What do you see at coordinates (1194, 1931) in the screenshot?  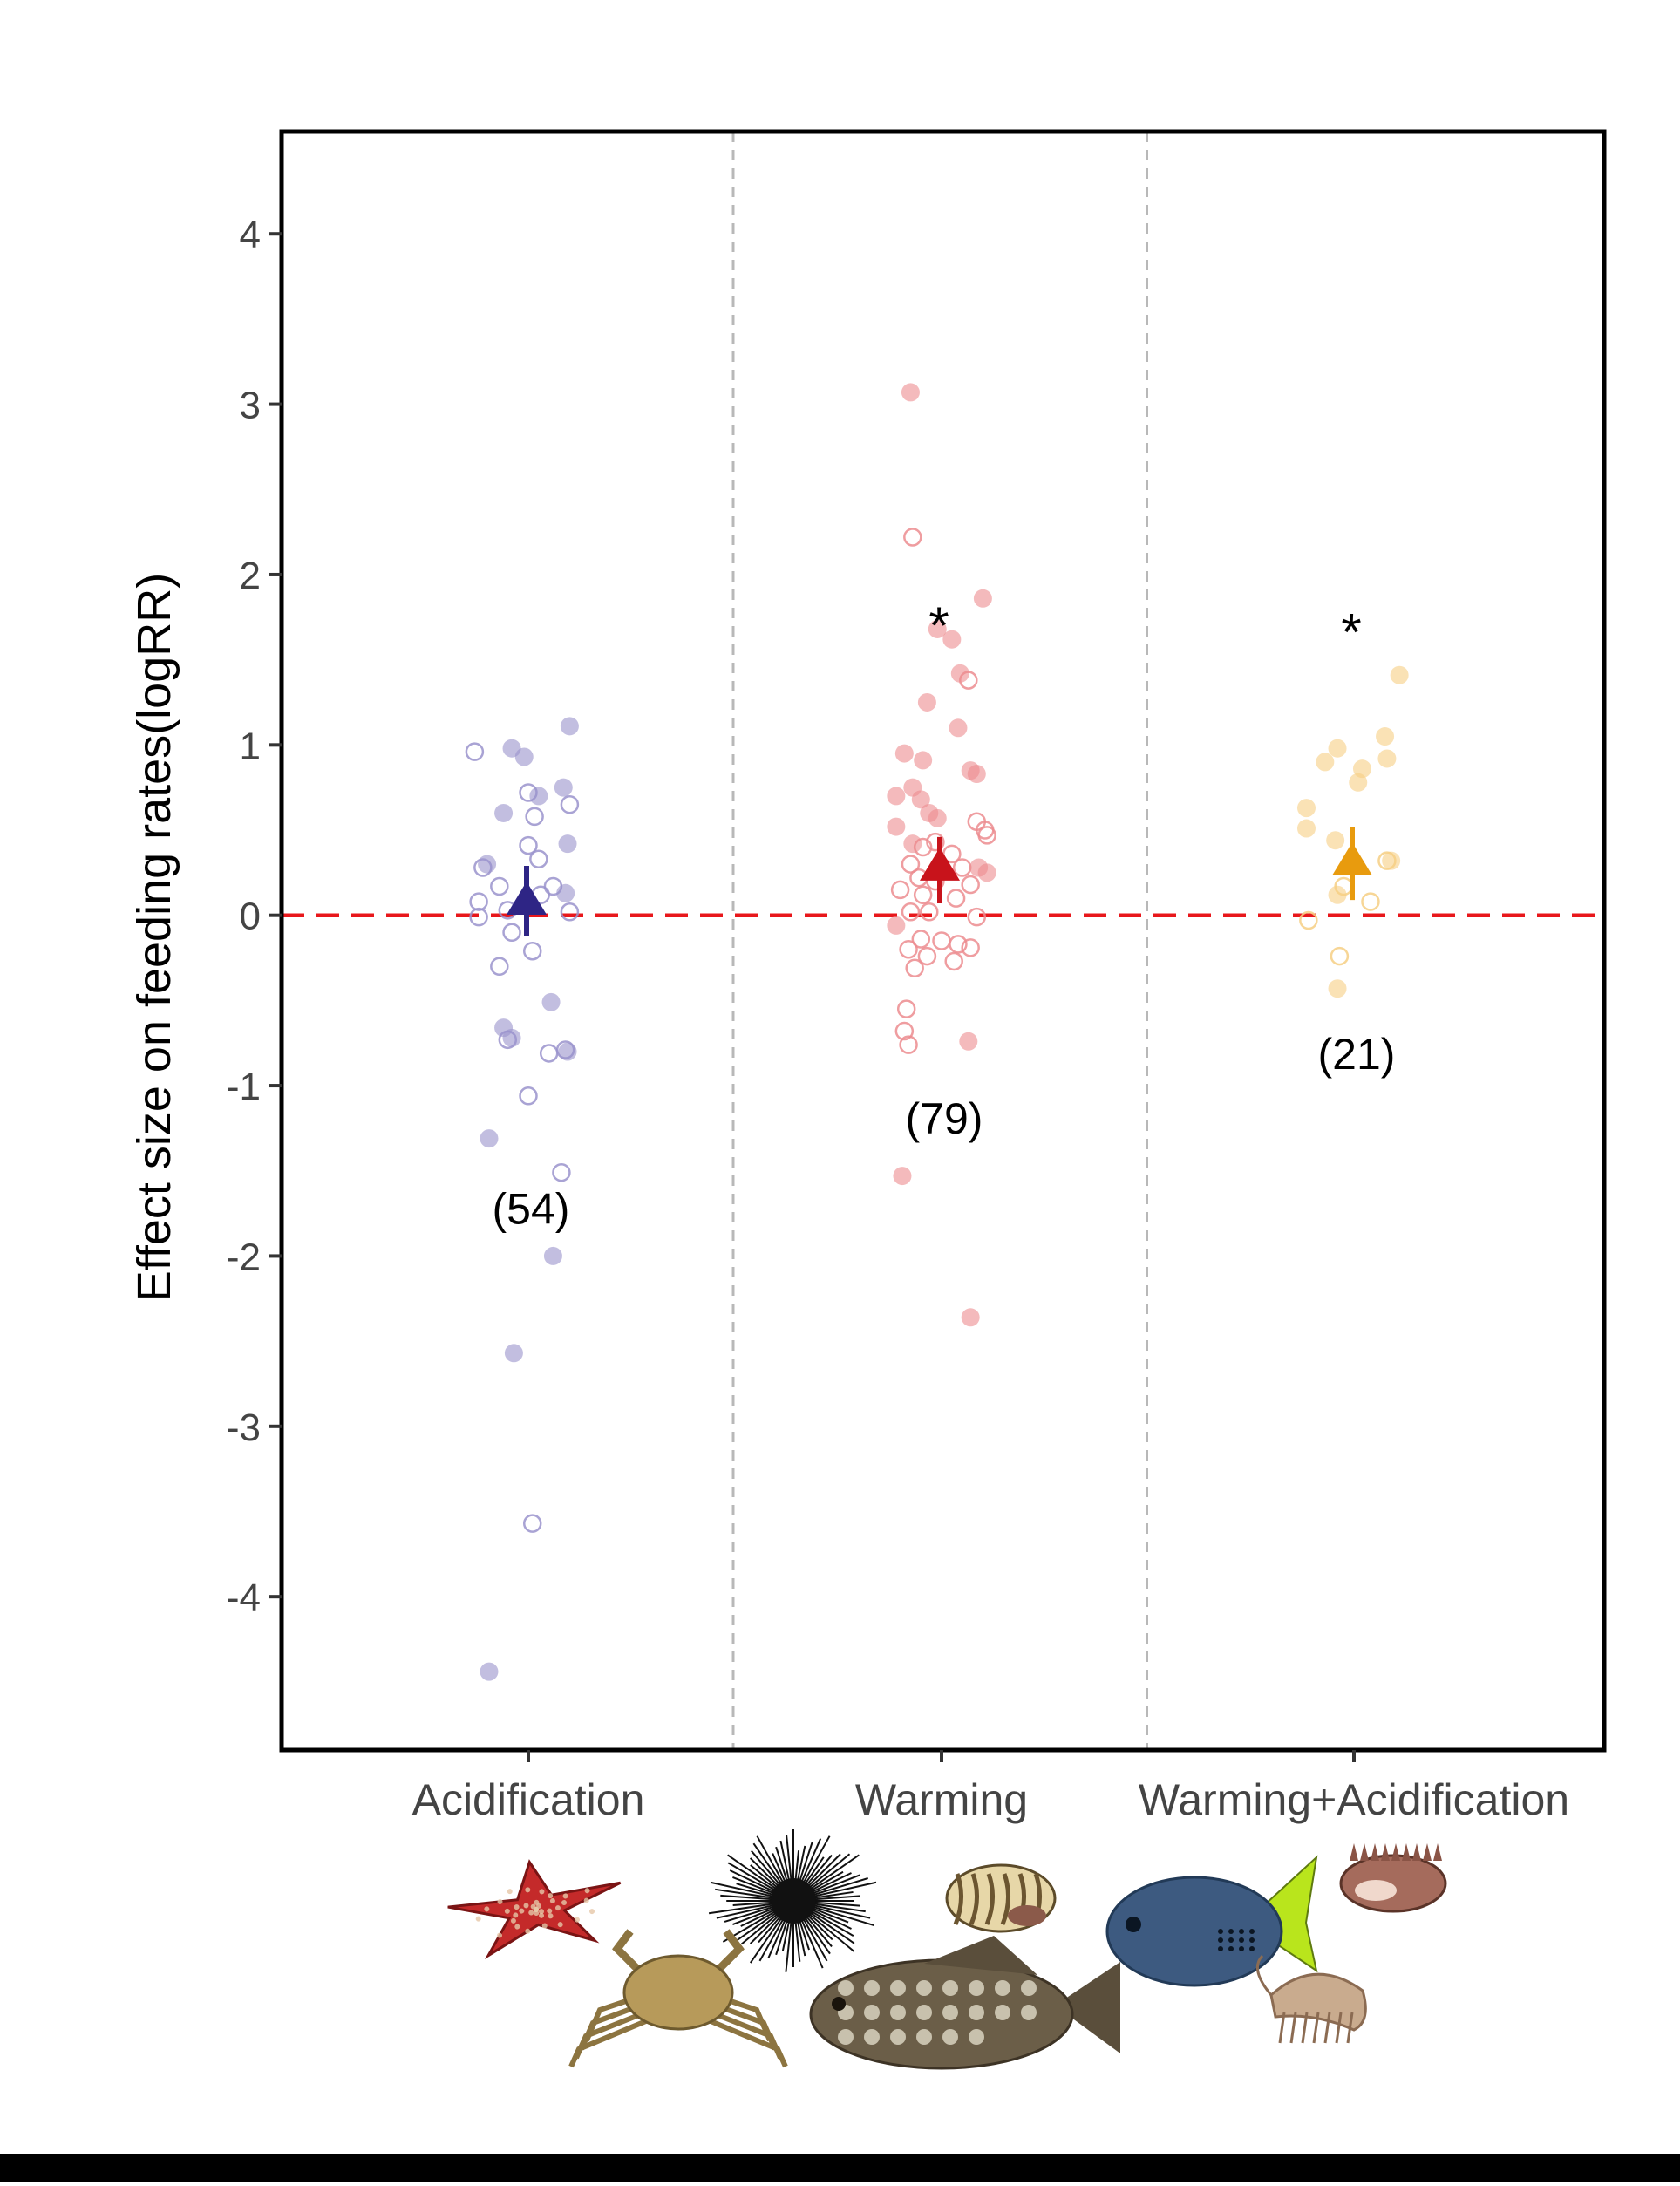 I see `surgeonfish-body` at bounding box center [1194, 1931].